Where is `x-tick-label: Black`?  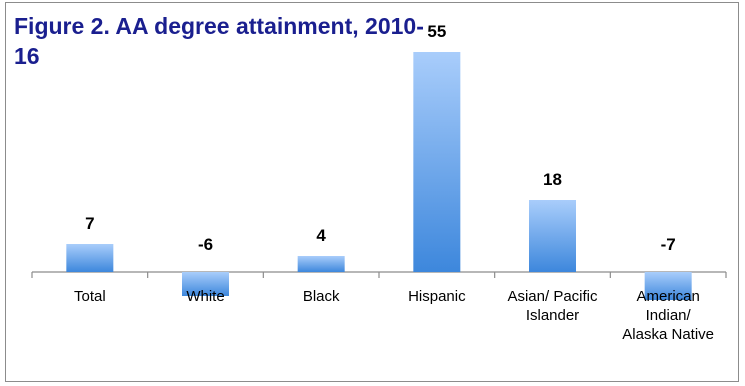
x-tick-label: Black is located at coordinates (321, 296).